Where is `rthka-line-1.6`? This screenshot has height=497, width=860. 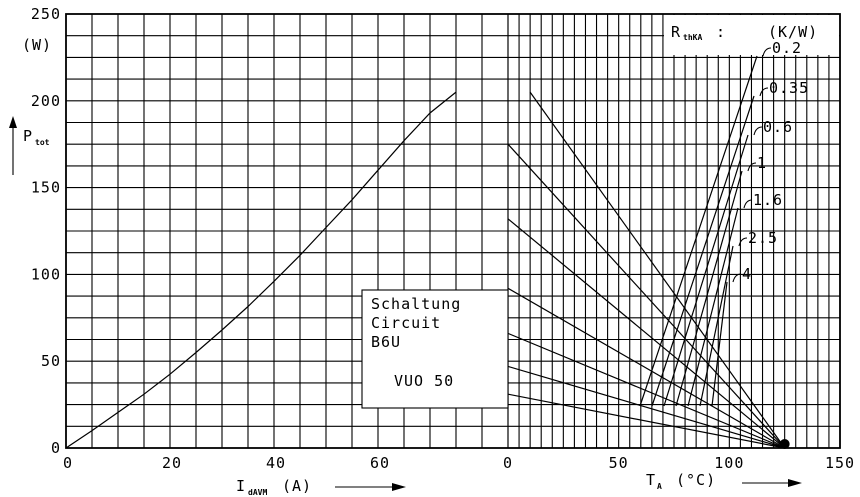
rthka-line-1.6 is located at coordinates (713, 307).